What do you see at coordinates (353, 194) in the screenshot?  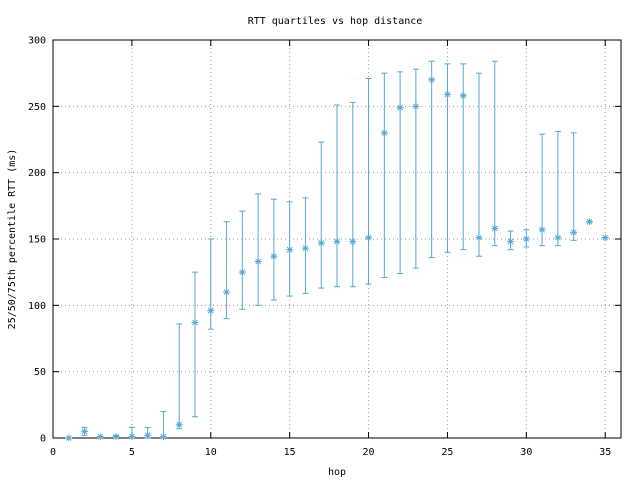 I see `hop-19-point` at bounding box center [353, 194].